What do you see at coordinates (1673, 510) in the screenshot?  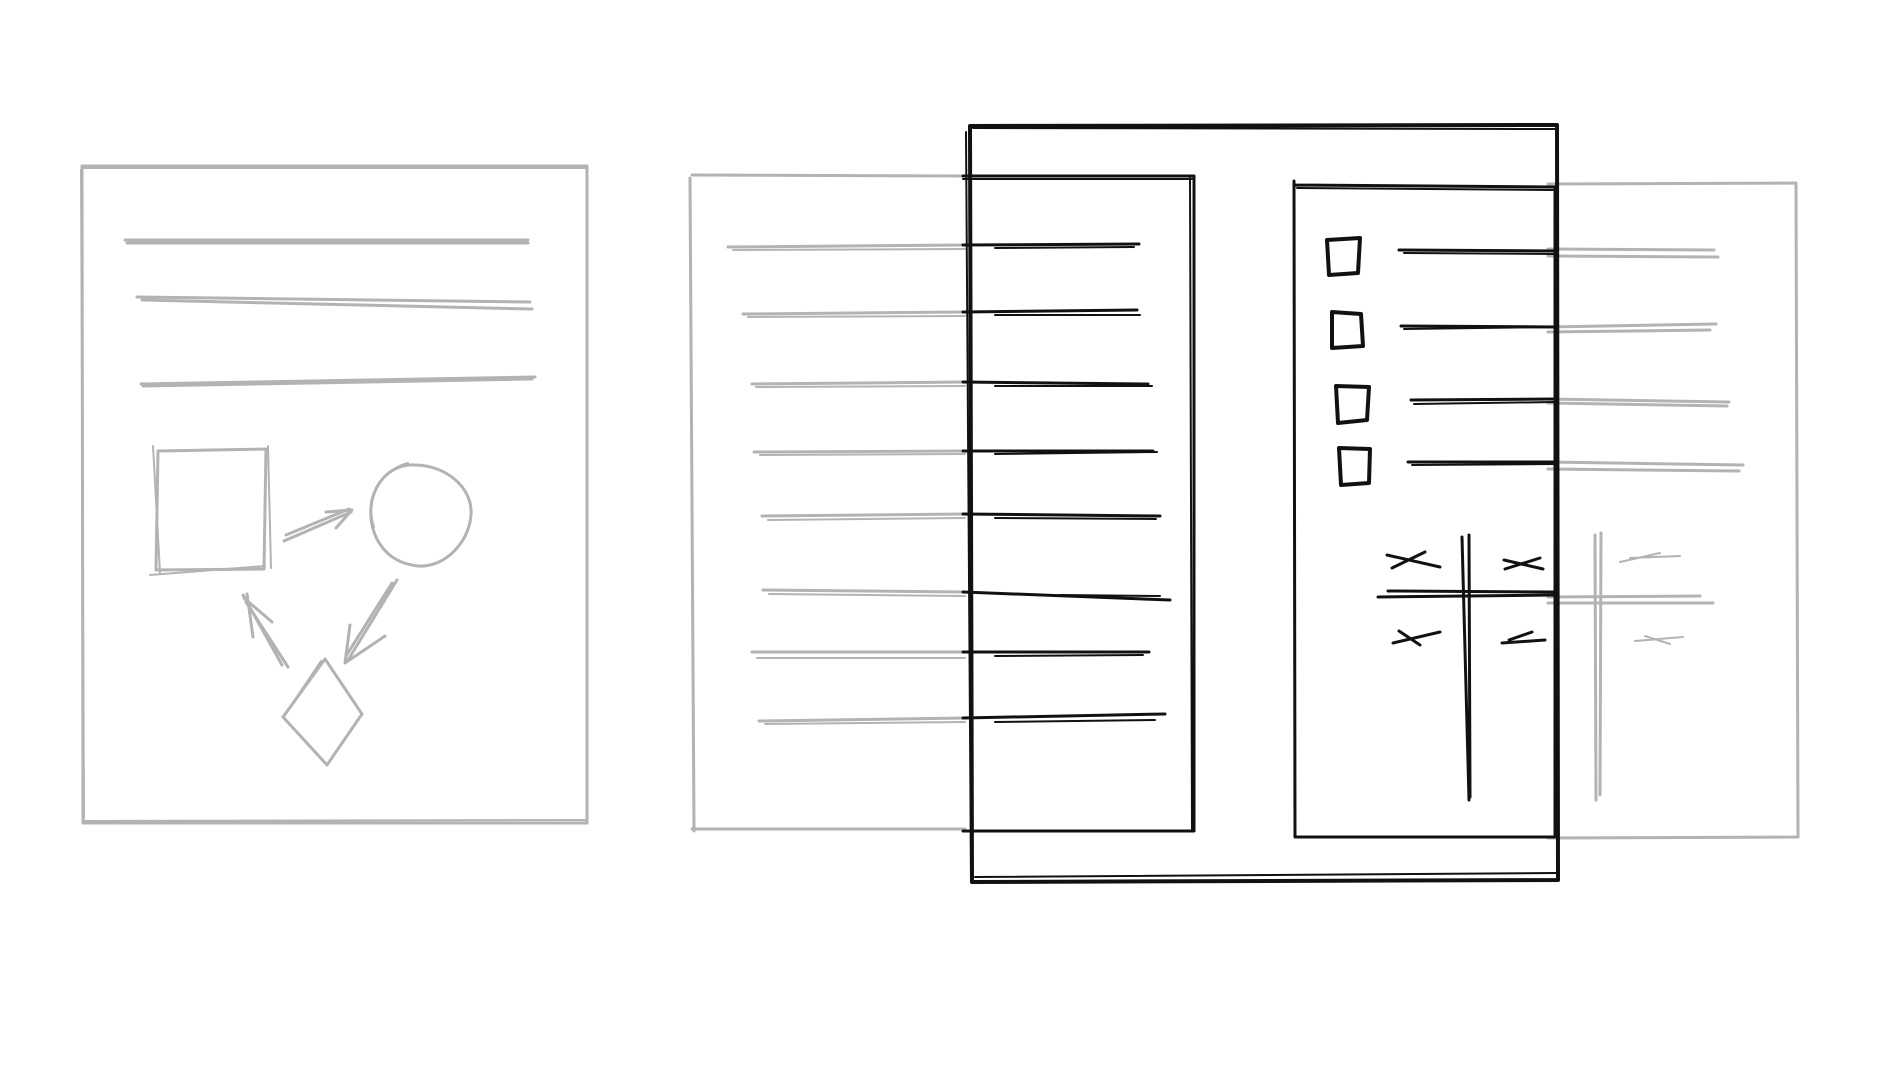 I see `faded-right-document` at bounding box center [1673, 510].